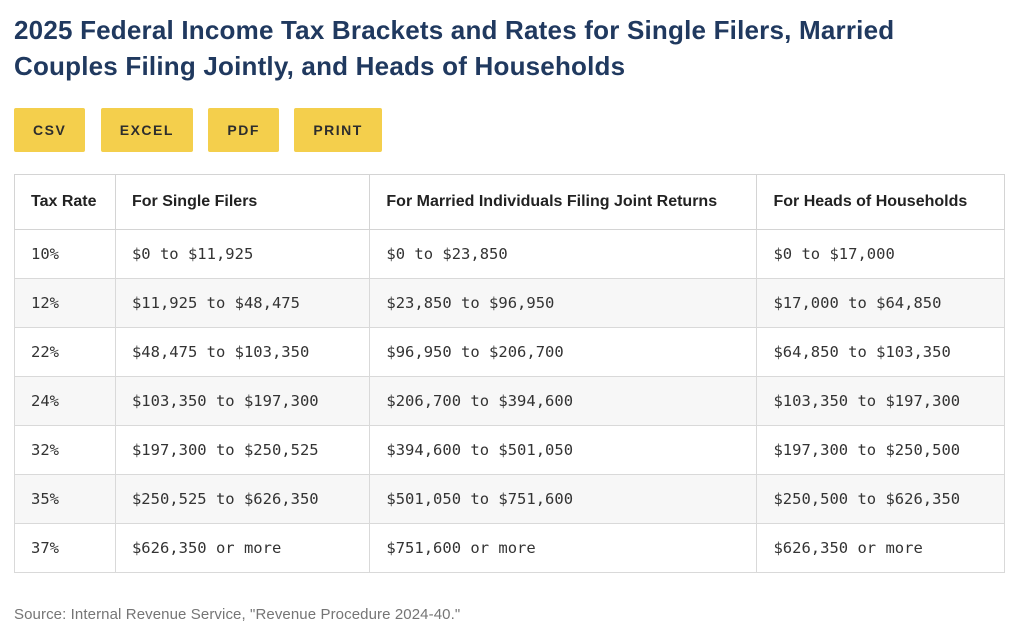 This screenshot has width=1020, height=636. What do you see at coordinates (50, 130) in the screenshot?
I see `csv-button: CSV` at bounding box center [50, 130].